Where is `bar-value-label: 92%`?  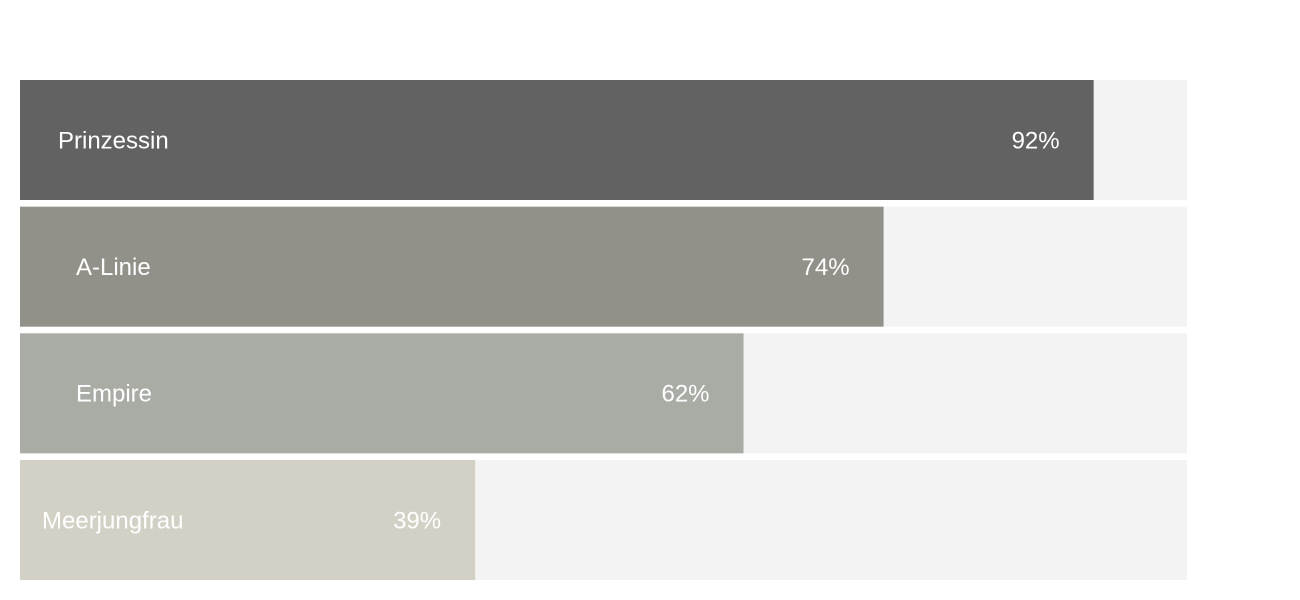 bar-value-label: 92% is located at coordinates (1036, 140).